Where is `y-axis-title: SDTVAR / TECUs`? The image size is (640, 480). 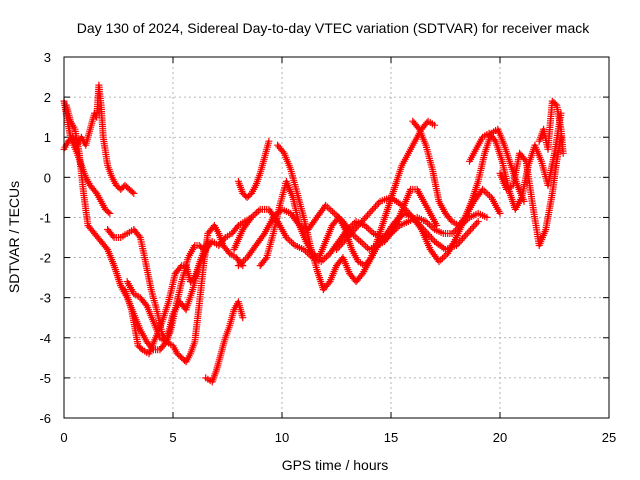
y-axis-title: SDTVAR / TECUs is located at coordinates (14, 237).